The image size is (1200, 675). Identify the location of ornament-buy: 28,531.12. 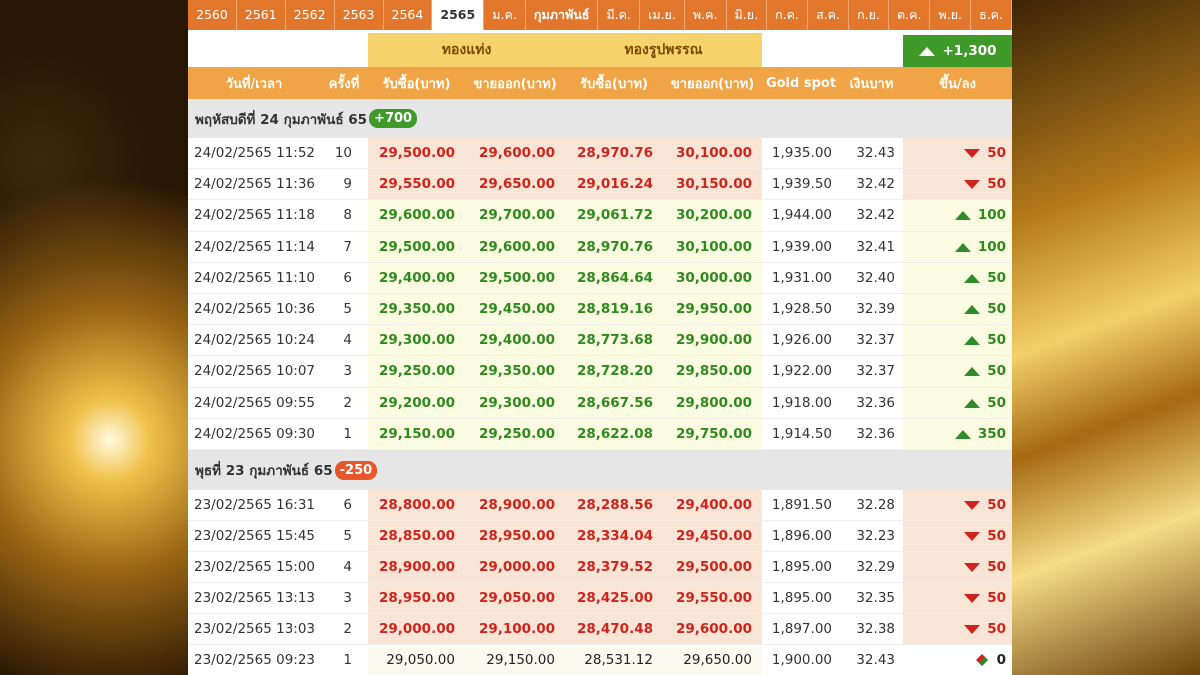
(614, 660).